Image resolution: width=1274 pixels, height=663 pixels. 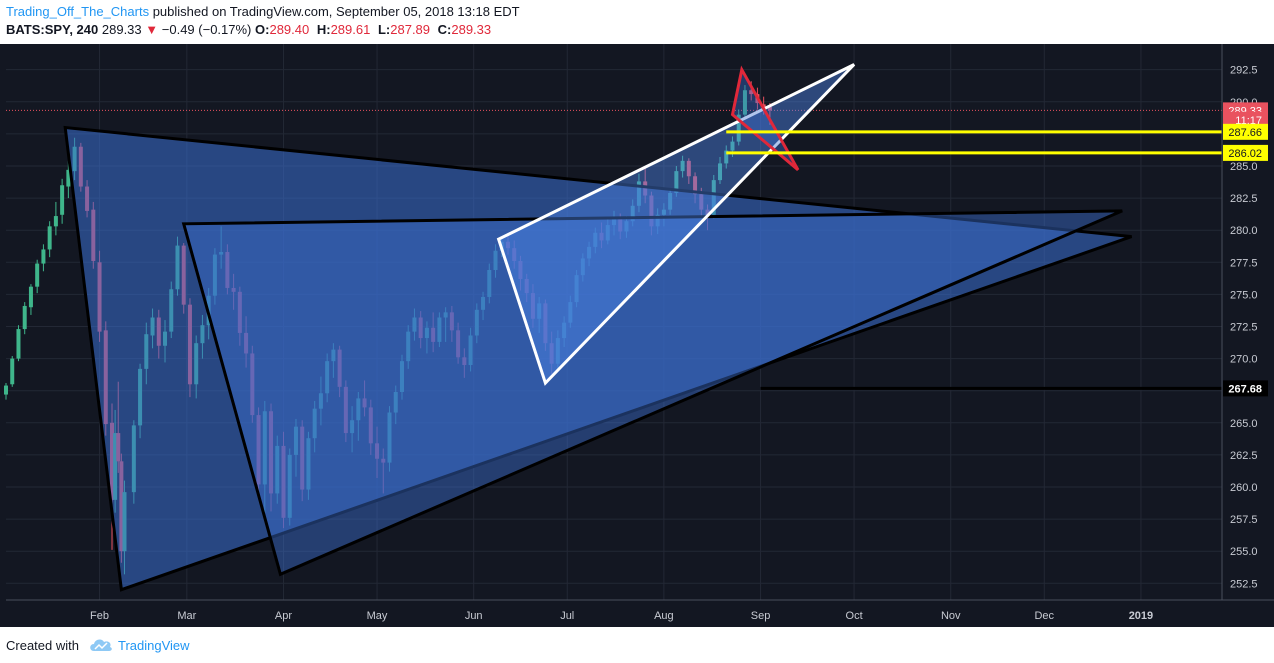 What do you see at coordinates (262, 29) in the screenshot?
I see `open-label: O:` at bounding box center [262, 29].